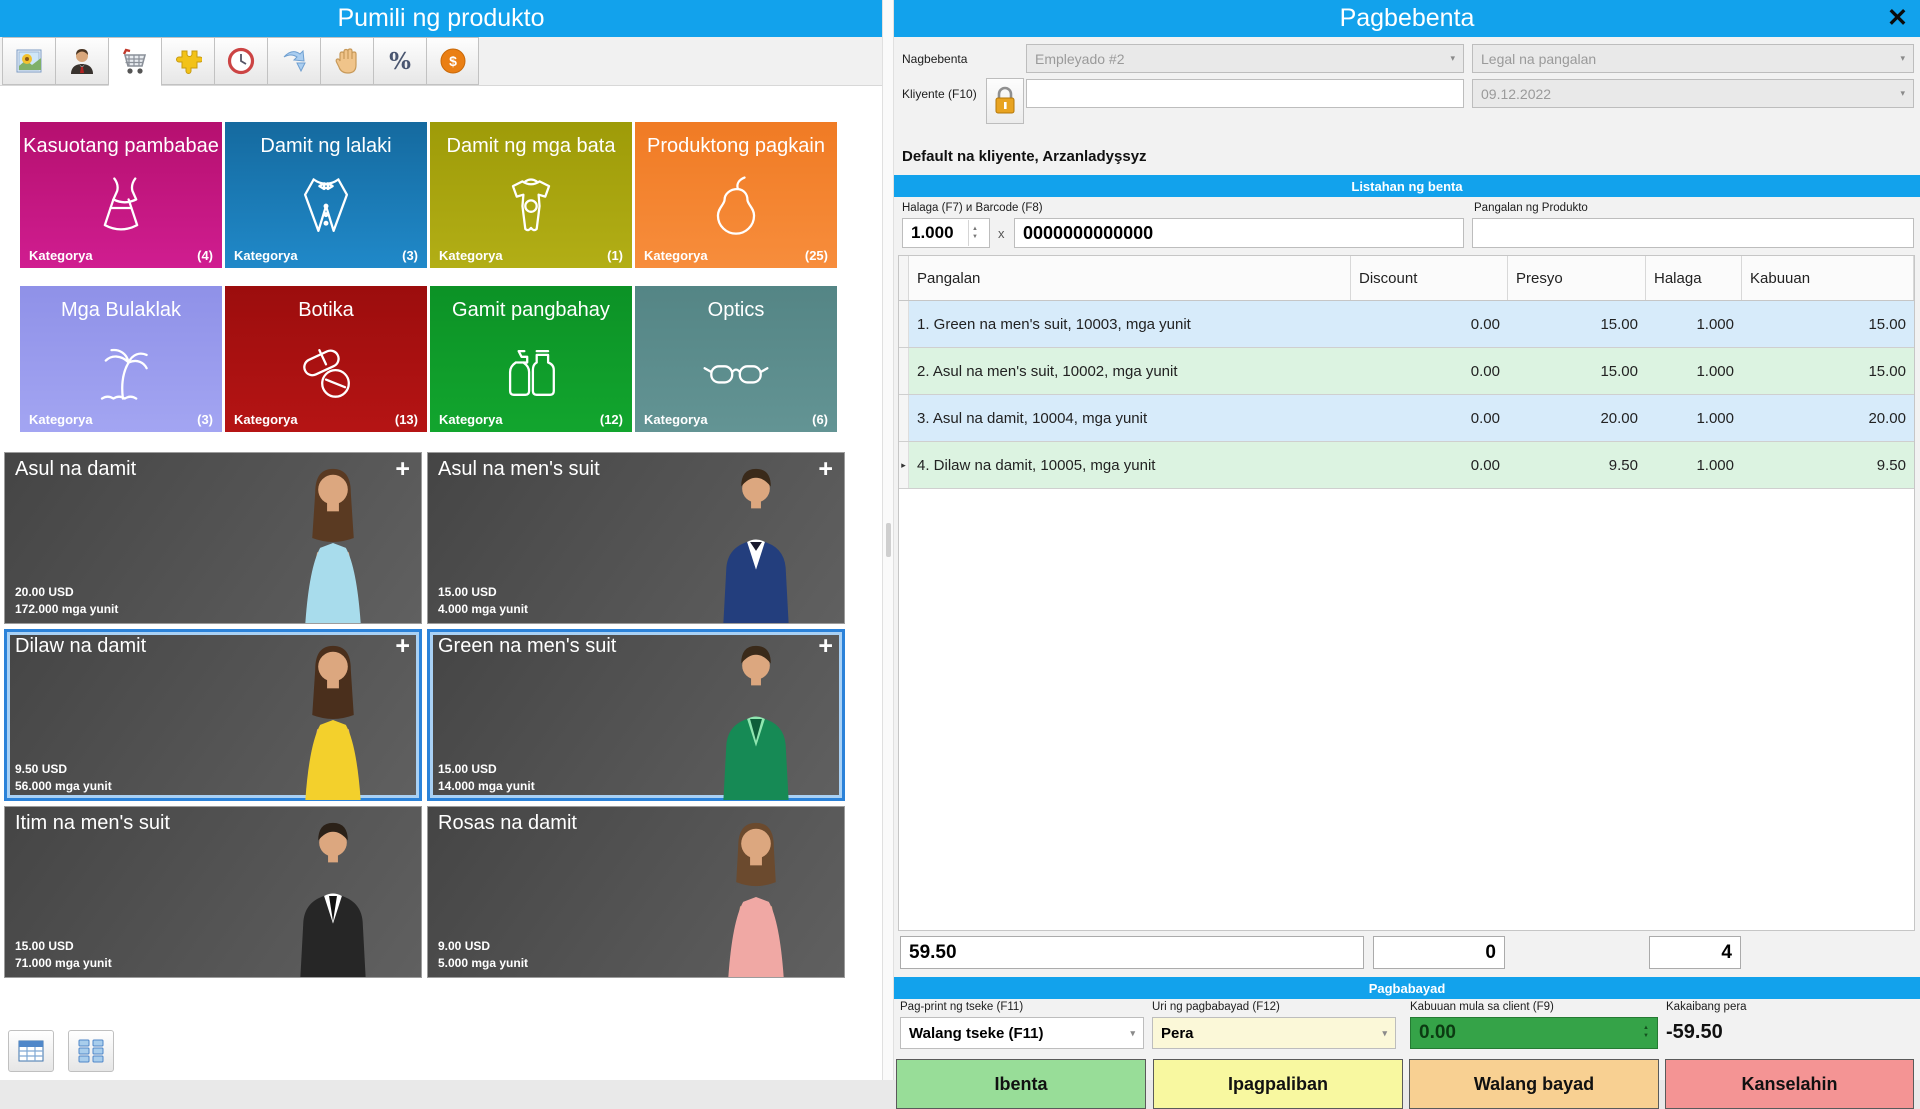  Describe the element at coordinates (1694, 278) in the screenshot. I see `column-header-halaga: Halaga` at that location.